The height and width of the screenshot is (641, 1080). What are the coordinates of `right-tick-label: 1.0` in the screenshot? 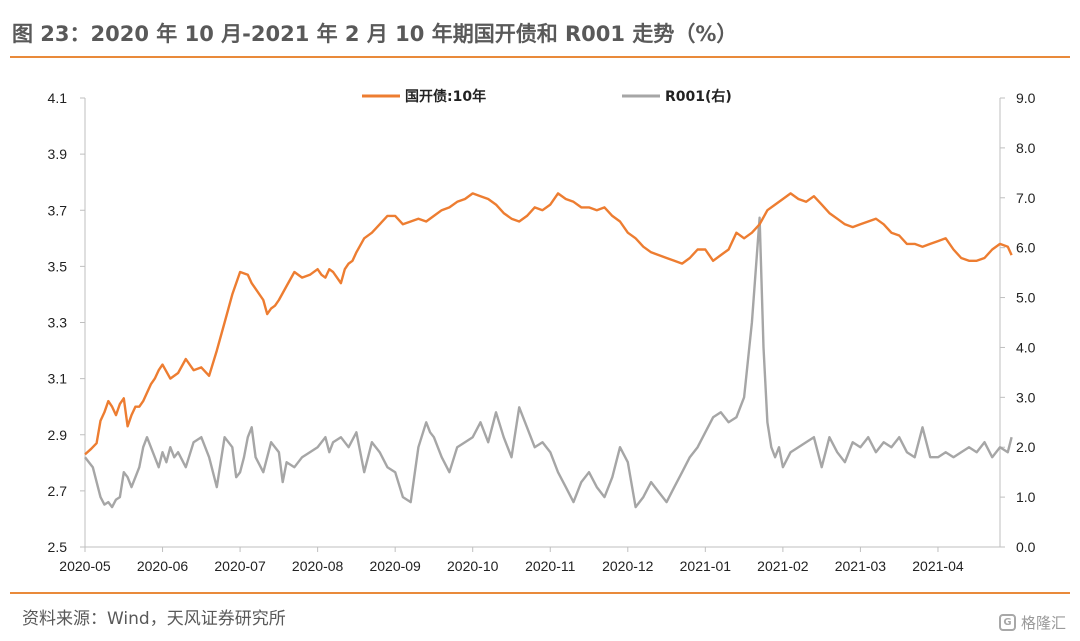 It's located at (1026, 497).